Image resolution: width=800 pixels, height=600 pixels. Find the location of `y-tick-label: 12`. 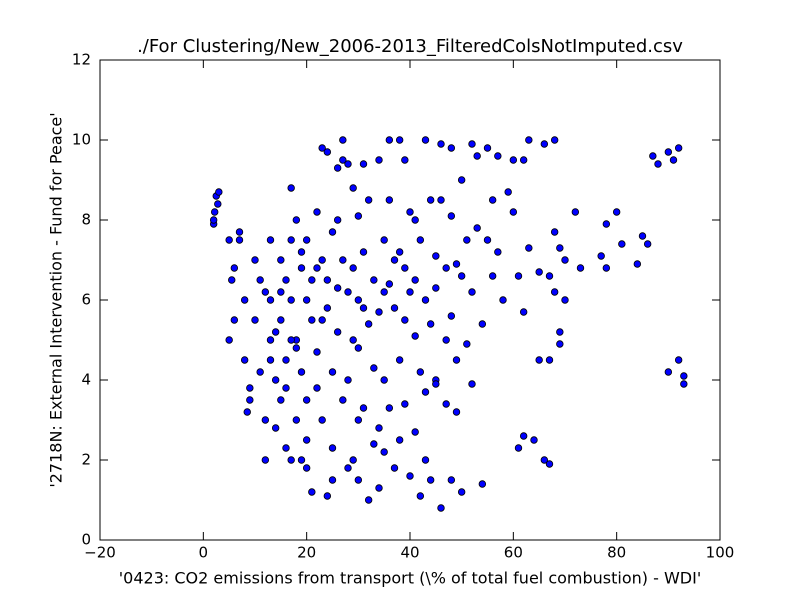

y-tick-label: 12 is located at coordinates (81, 60).